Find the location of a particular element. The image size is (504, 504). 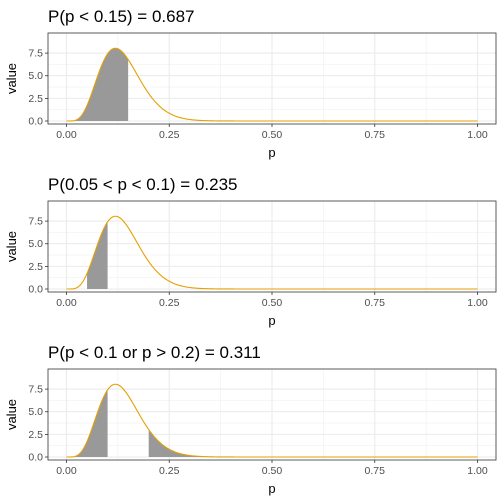

panel-title: P(0.05 < p < 0.1) = 0.235 is located at coordinates (143, 184).